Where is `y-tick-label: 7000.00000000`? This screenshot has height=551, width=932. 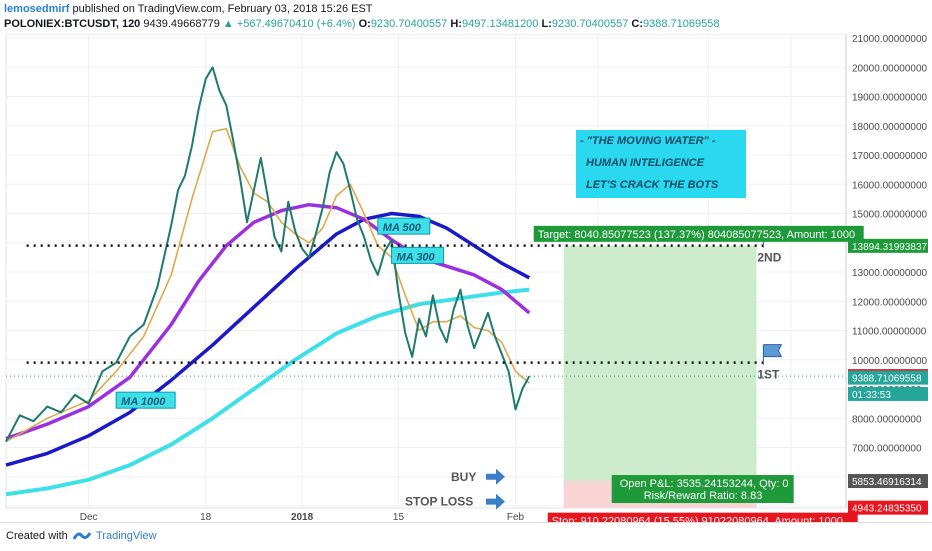 y-tick-label: 7000.00000000 is located at coordinates (887, 449).